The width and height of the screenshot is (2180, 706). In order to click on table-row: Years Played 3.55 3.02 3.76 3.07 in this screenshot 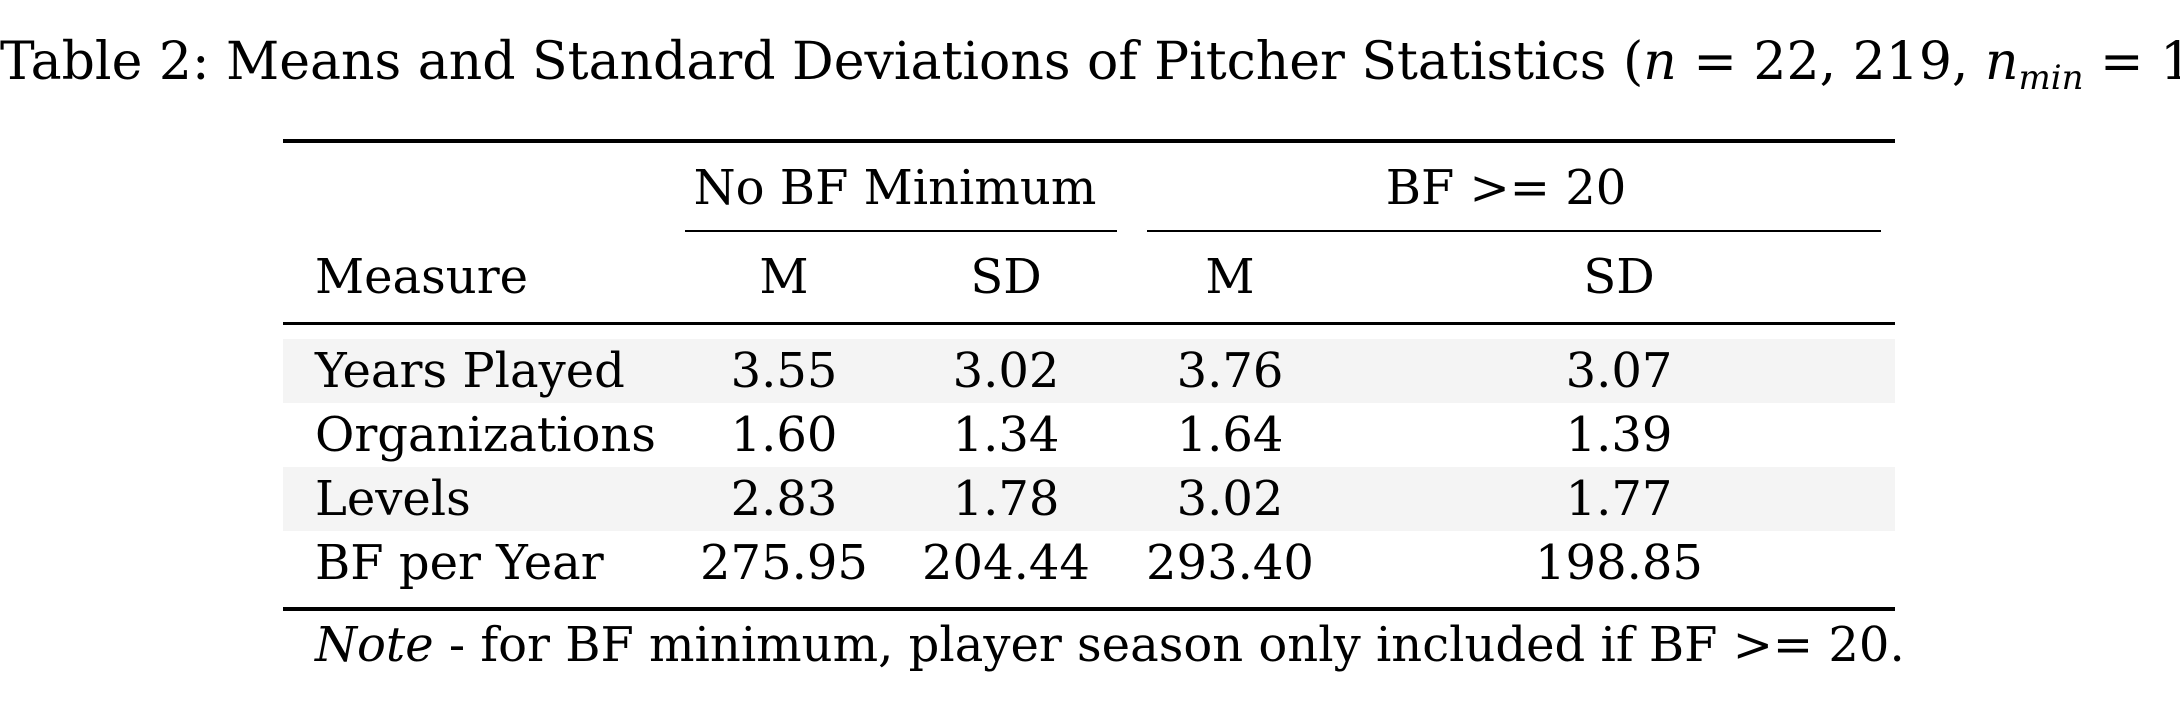, I will do `click(1089, 371)`.